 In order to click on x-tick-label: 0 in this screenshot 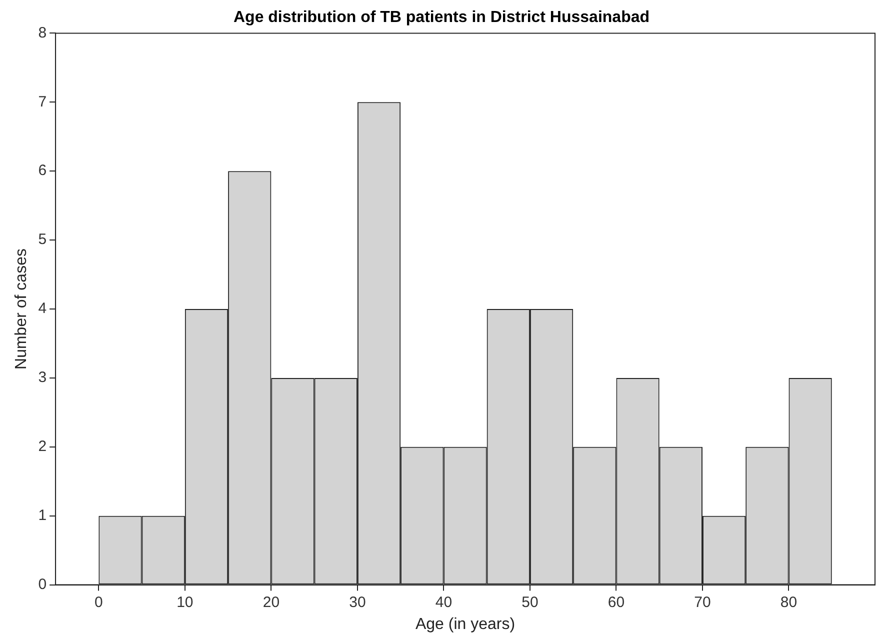, I will do `click(98, 602)`.